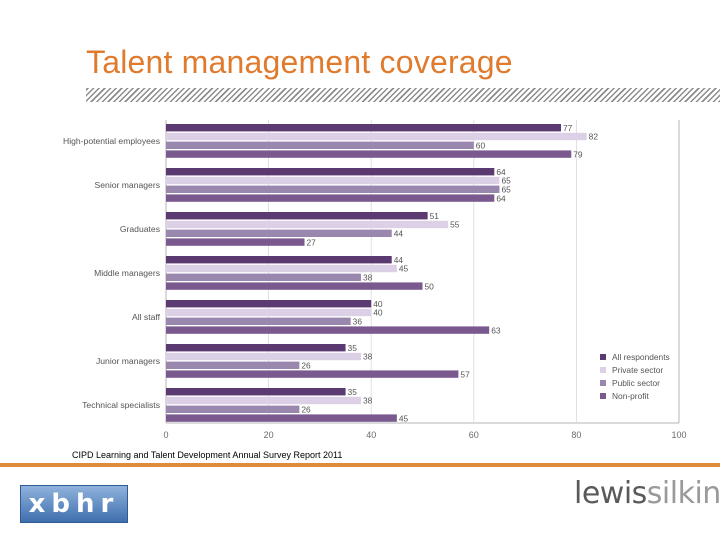 The height and width of the screenshot is (540, 720). I want to click on category-label: Technical specialists, so click(121, 405).